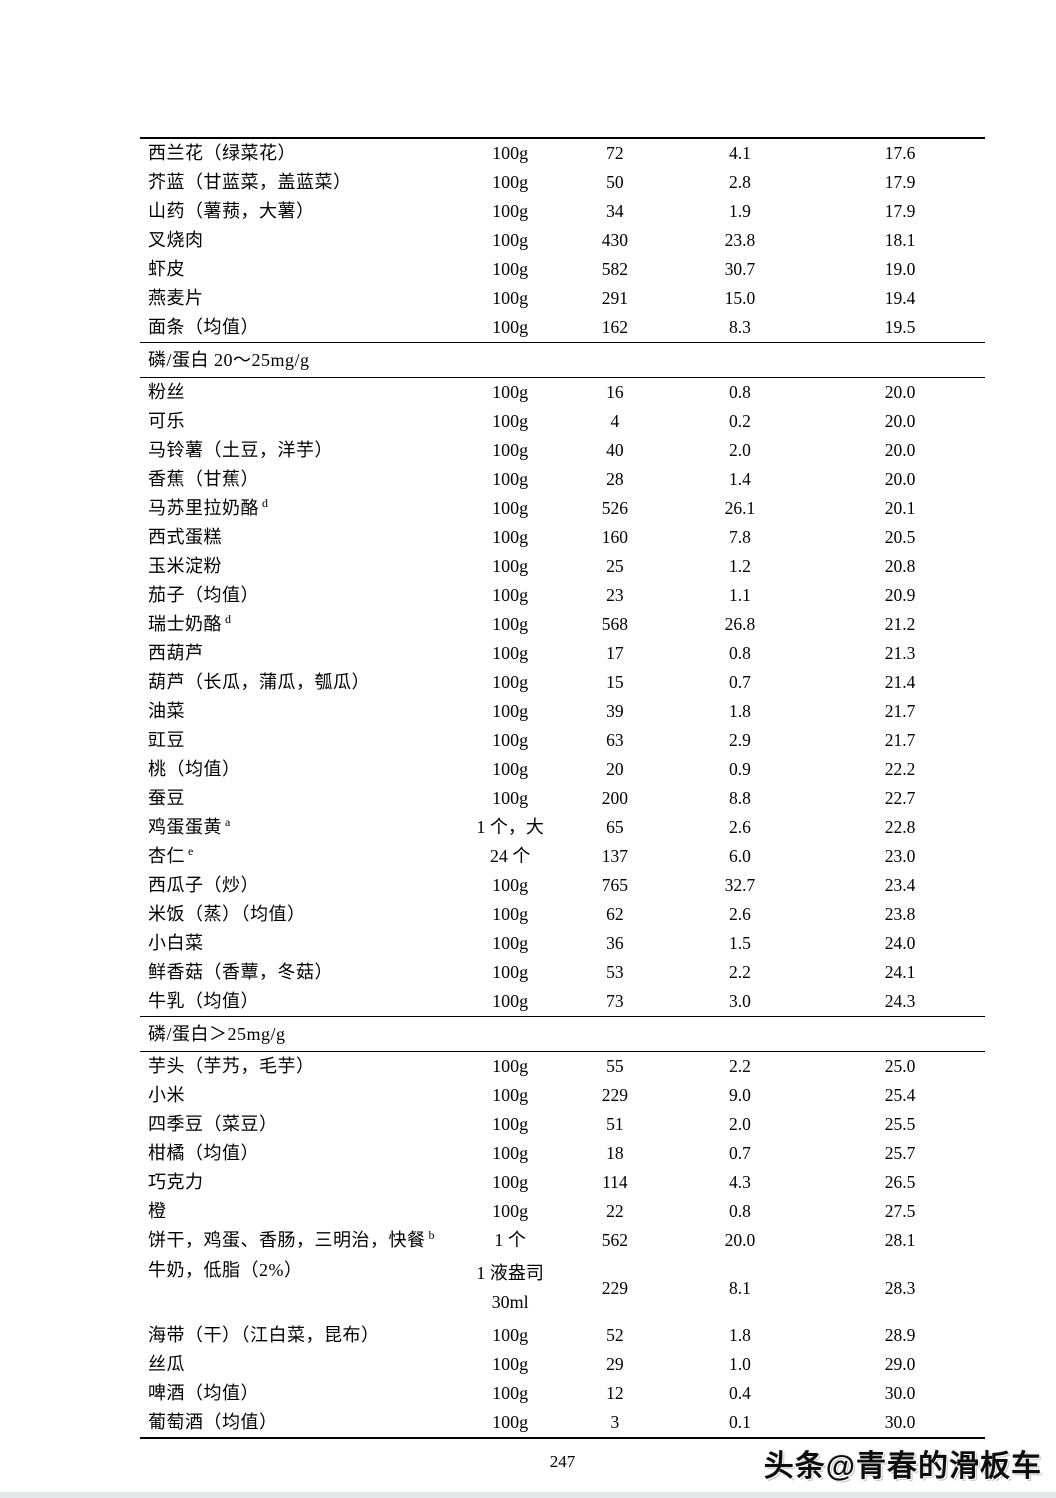  Describe the element at coordinates (614, 1240) in the screenshot. I see `value-cell-1: 562` at that location.